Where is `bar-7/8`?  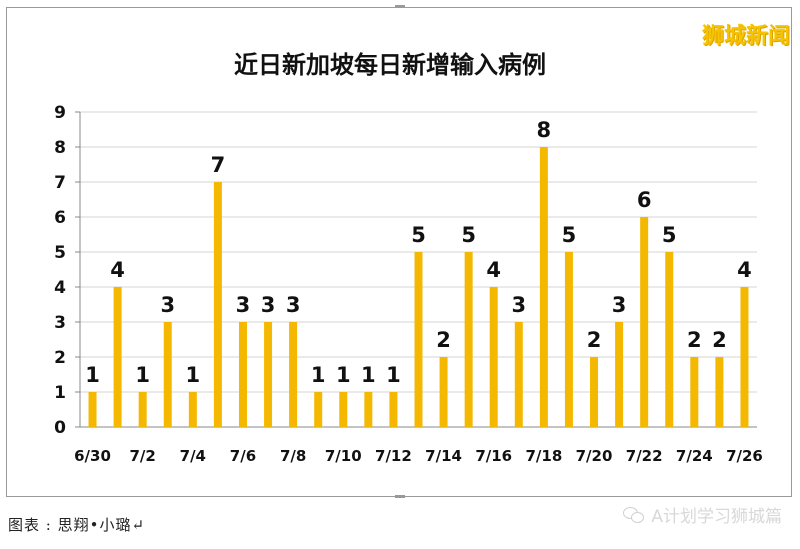
bar-7/8 is located at coordinates (293, 374).